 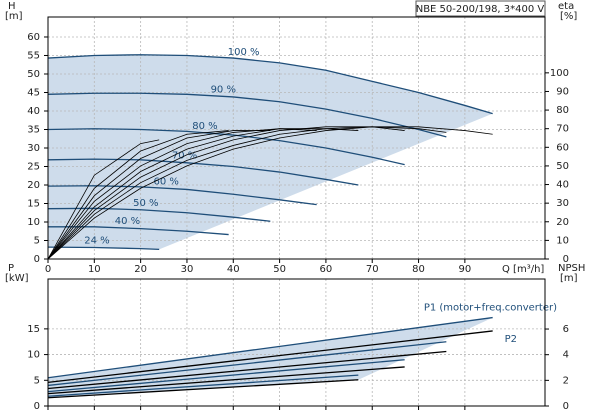 What do you see at coordinates (33, 129) in the screenshot?
I see `y-tick-label: 35` at bounding box center [33, 129].